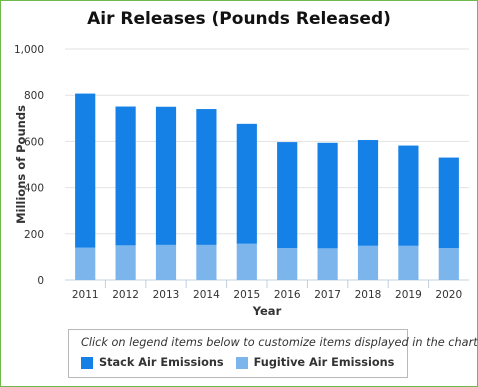 This screenshot has width=478, height=387. Describe the element at coordinates (40, 281) in the screenshot. I see `y-tick-label: 0` at that location.